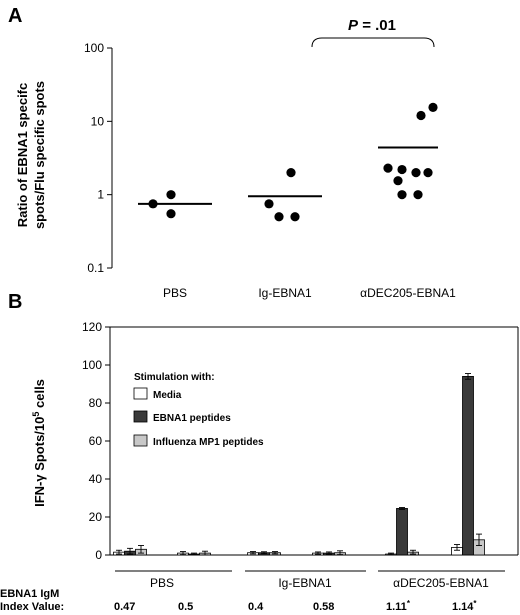 This screenshot has width=520, height=615. What do you see at coordinates (29, 594) in the screenshot?
I see `index-label-line1: EBNA1 IgM` at bounding box center [29, 594].